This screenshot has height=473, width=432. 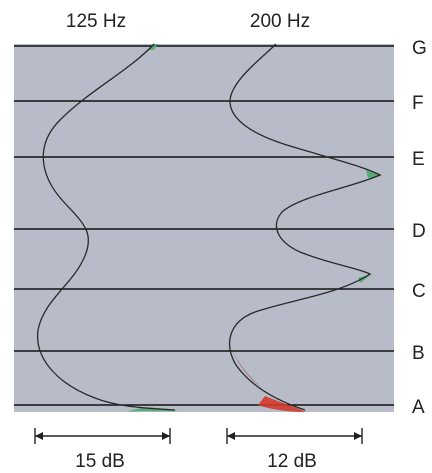 What do you see at coordinates (294, 436) in the screenshot?
I see `scale-bar-200hz` at bounding box center [294, 436].